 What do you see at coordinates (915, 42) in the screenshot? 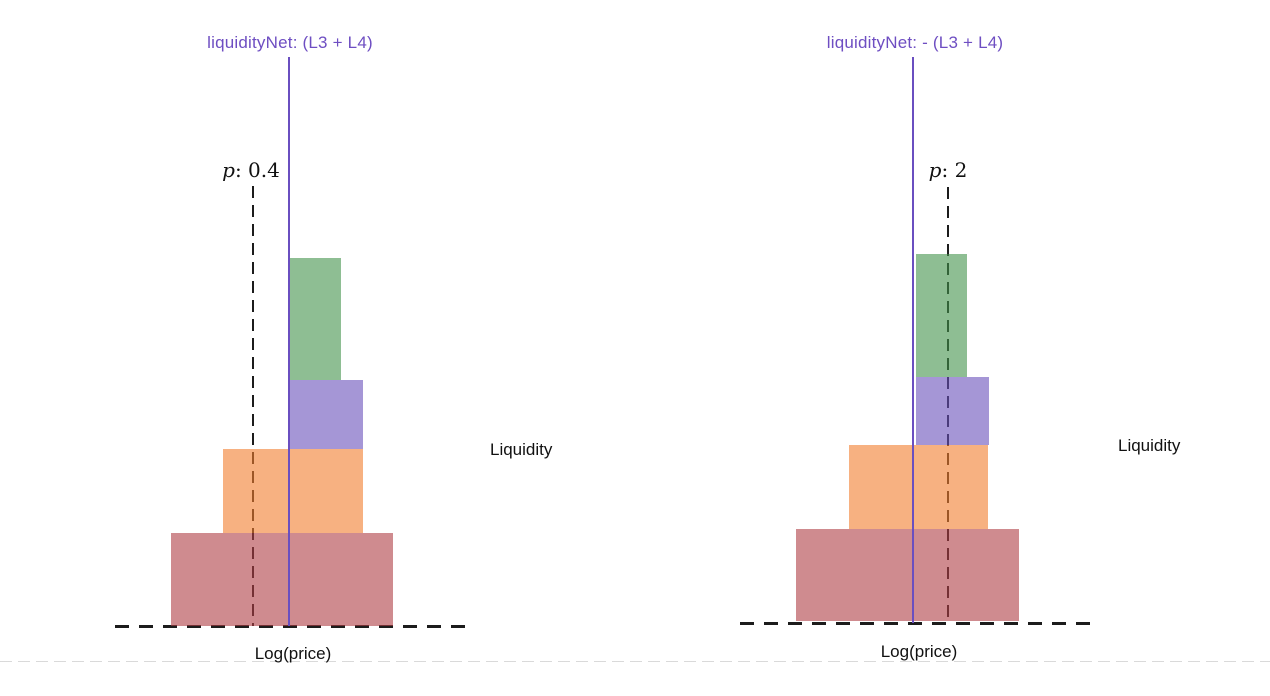
I see `liquidity-net-title-right: liquidityNet: - (L3 + L4)` at bounding box center [915, 42].